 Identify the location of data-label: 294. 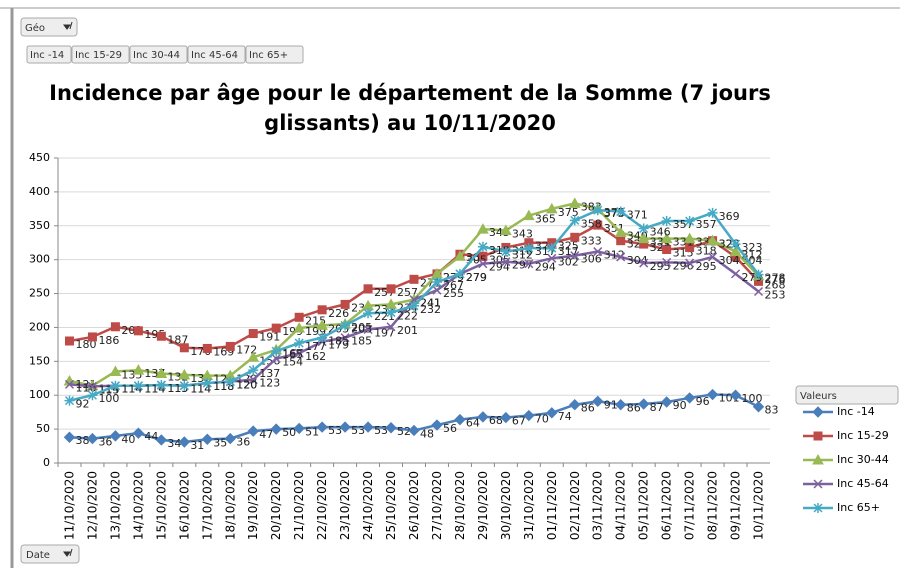
(499, 267).